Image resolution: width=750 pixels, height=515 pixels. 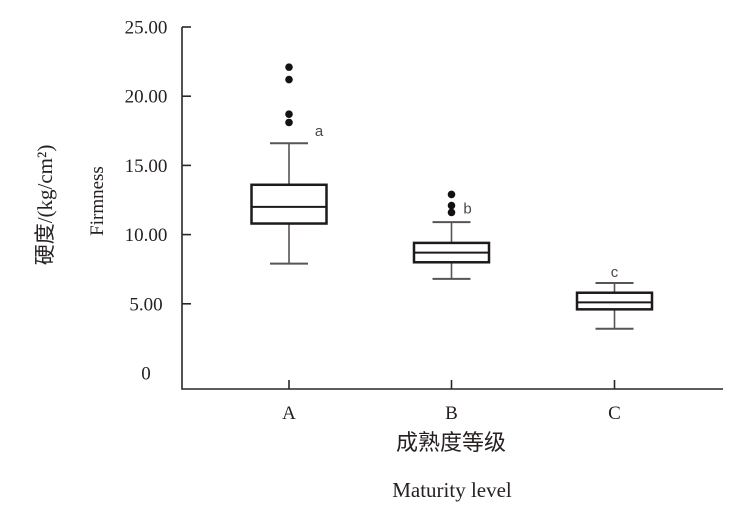 What do you see at coordinates (146, 97) in the screenshot?
I see `y-tick-label: 20.00` at bounding box center [146, 97].